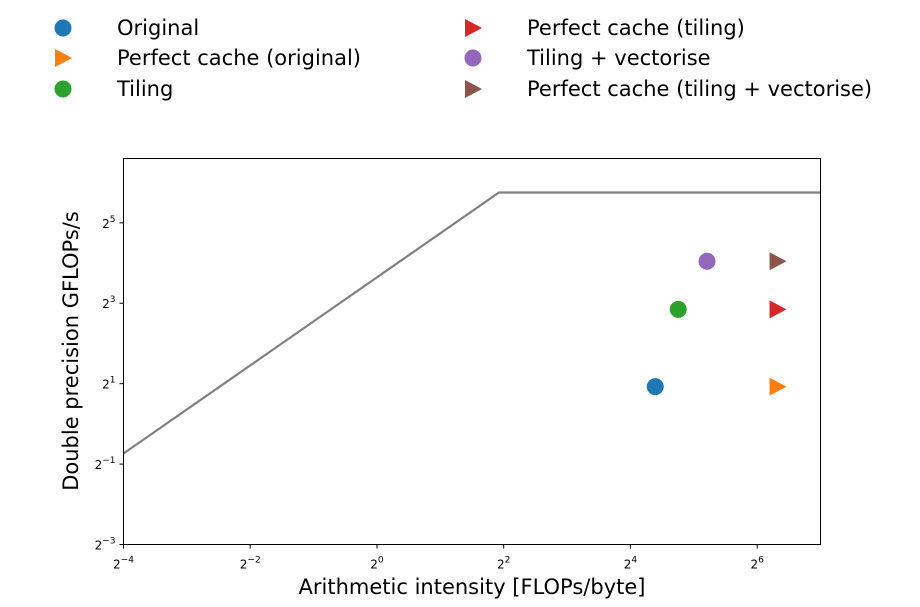 The height and width of the screenshot is (607, 920). What do you see at coordinates (105, 464) in the screenshot?
I see `y-tick-label: 2−1` at bounding box center [105, 464].